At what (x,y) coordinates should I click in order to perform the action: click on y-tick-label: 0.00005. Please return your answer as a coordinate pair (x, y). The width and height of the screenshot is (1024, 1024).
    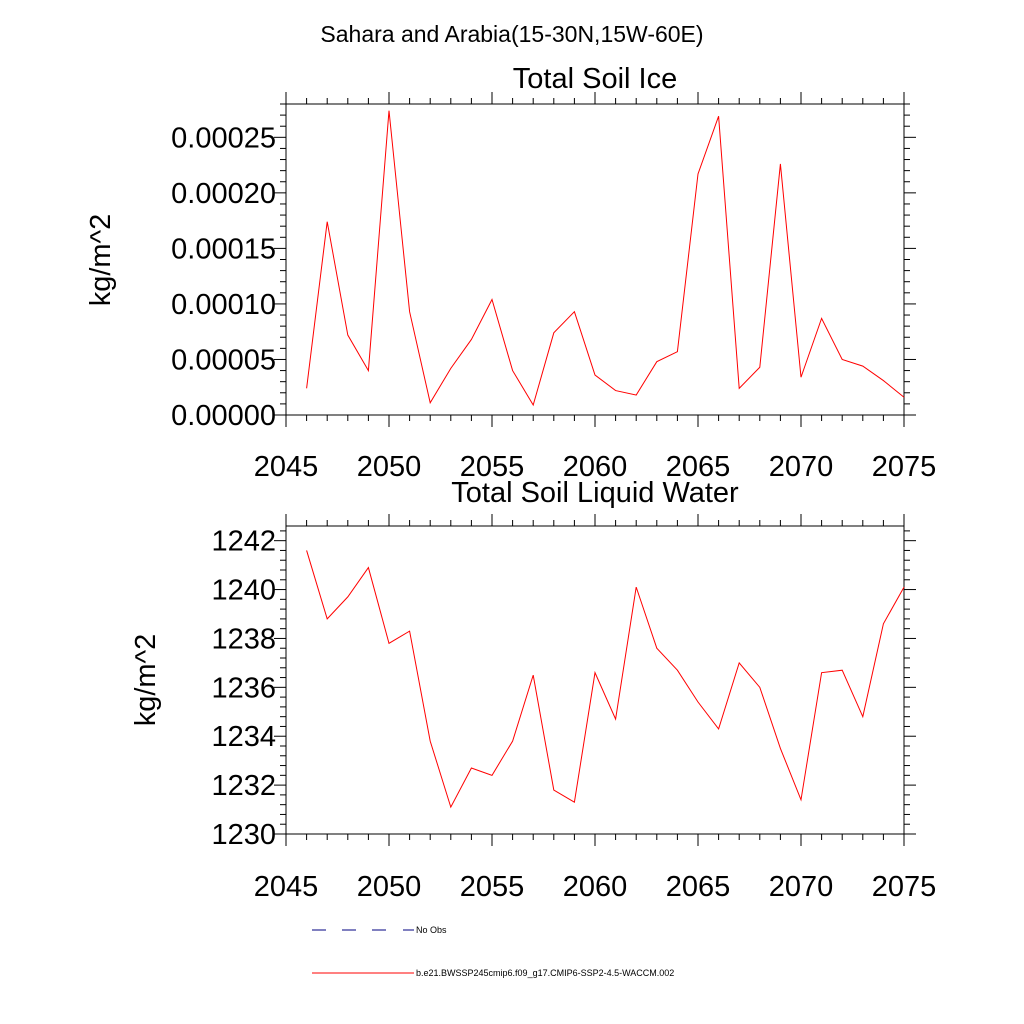
    Looking at the image, I should click on (223, 360).